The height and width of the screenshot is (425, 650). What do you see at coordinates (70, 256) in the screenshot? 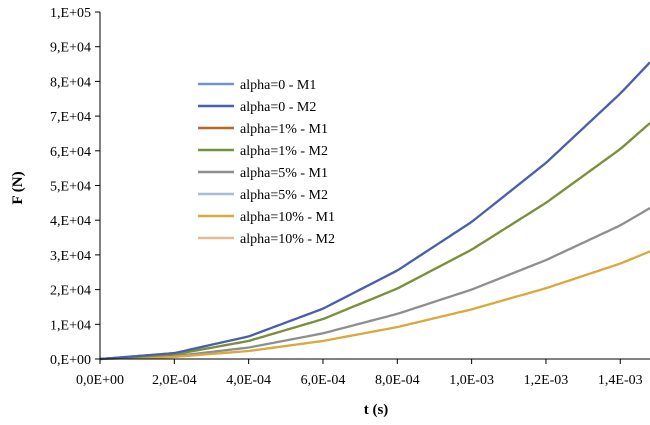
I see `y-tick-label: 3,E+04` at bounding box center [70, 256].